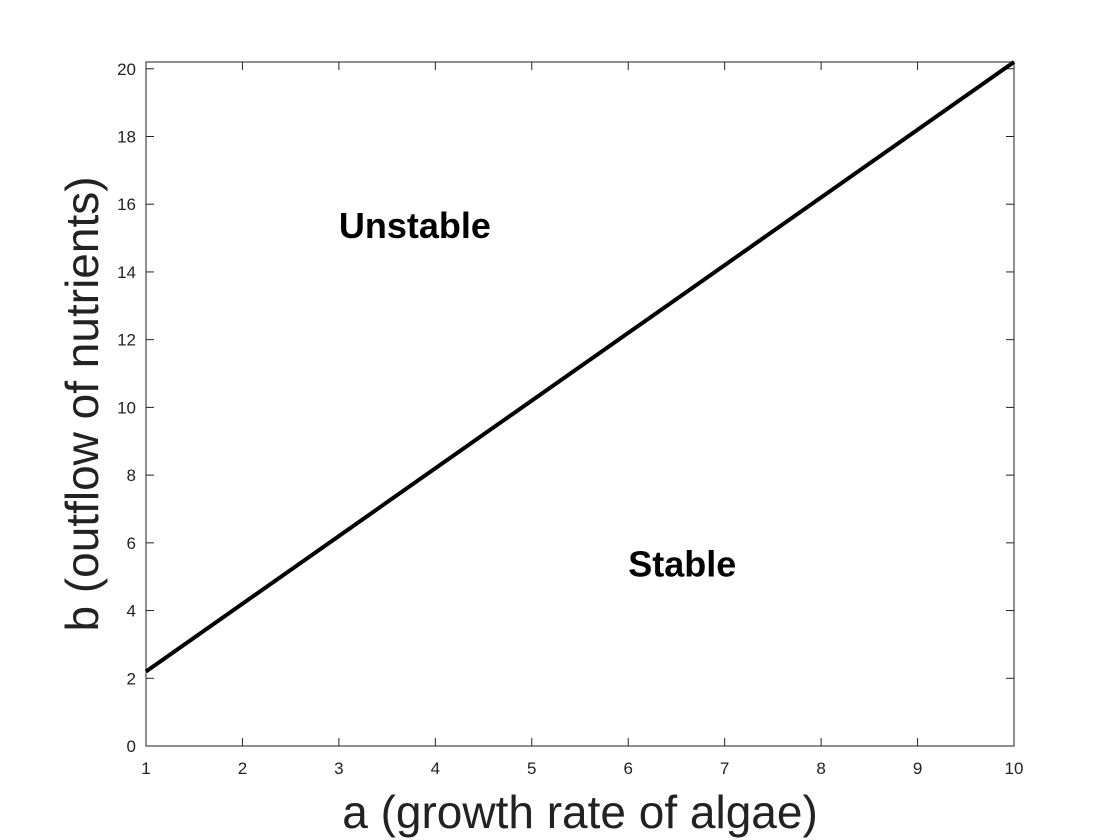  What do you see at coordinates (131, 475) in the screenshot?
I see `y-tick-label: 8` at bounding box center [131, 475].